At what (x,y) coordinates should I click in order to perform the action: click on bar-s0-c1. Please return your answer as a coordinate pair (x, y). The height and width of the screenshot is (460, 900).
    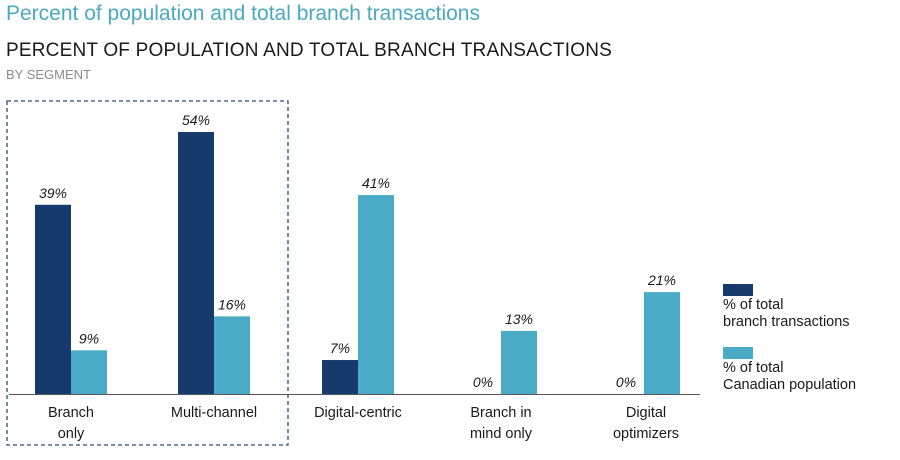
    Looking at the image, I should click on (196, 263).